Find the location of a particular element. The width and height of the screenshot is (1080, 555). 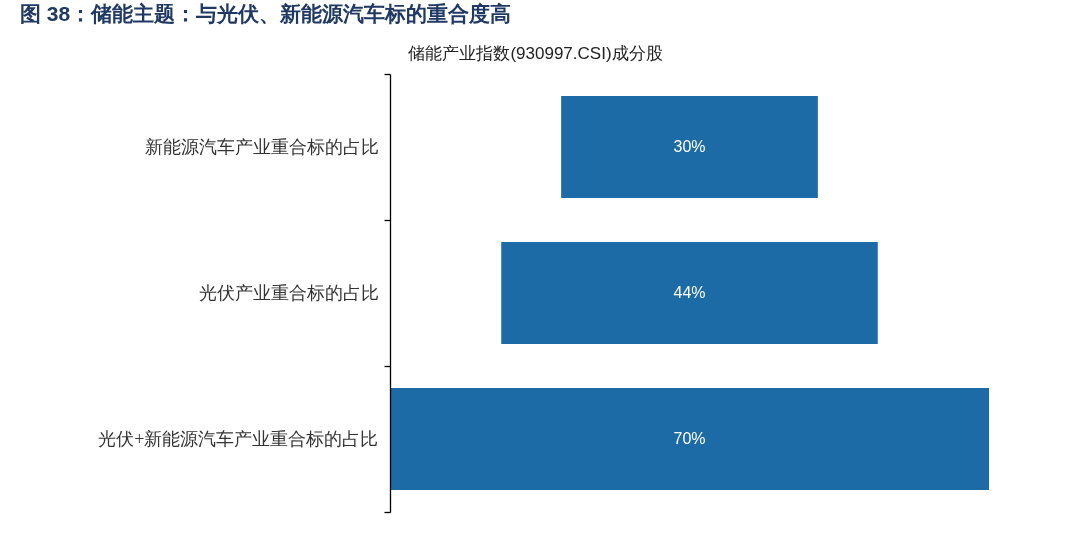

data-label: 70% is located at coordinates (689, 438).